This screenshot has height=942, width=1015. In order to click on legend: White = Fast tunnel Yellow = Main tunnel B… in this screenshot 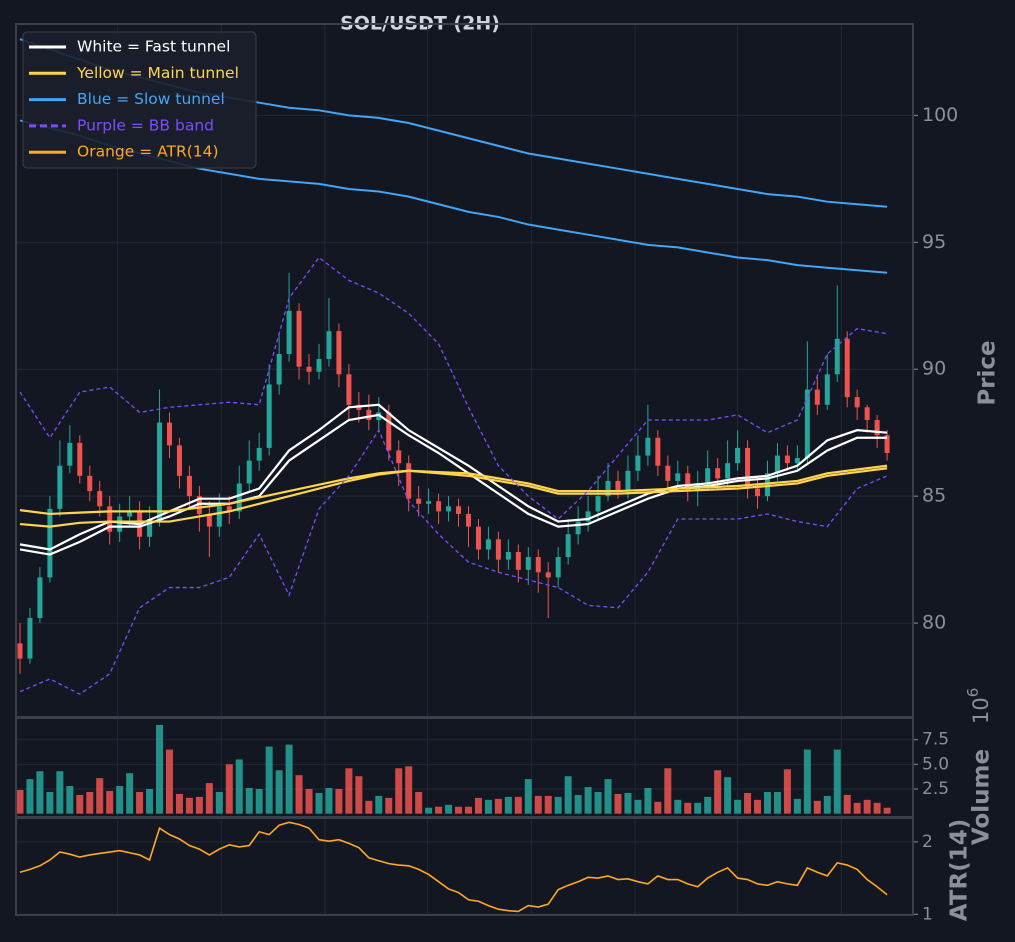, I will do `click(139, 100)`.